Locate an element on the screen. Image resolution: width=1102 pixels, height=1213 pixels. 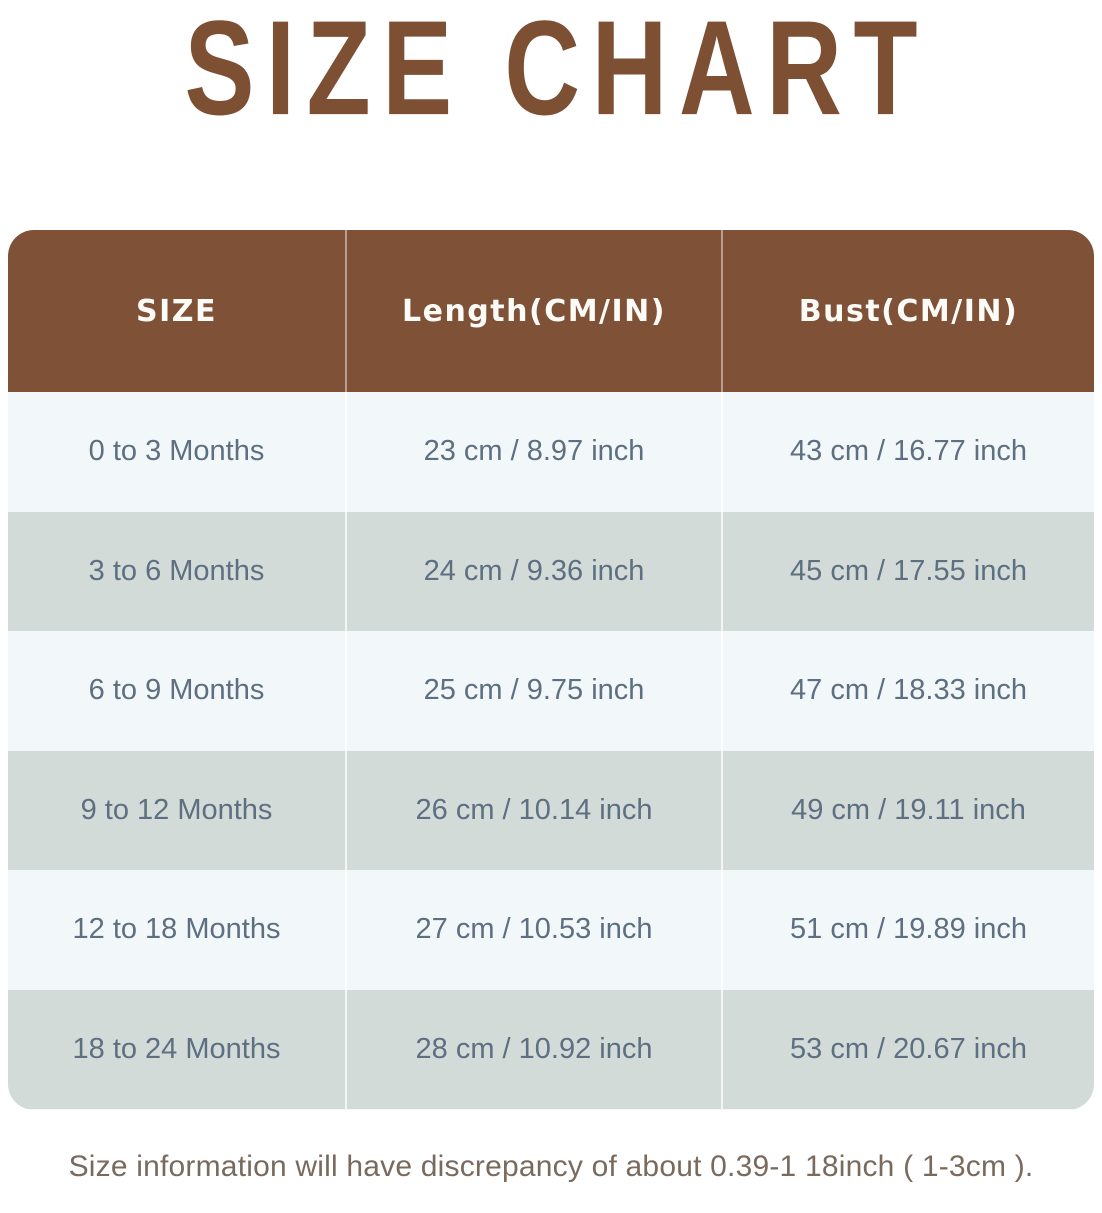
column-header-bust: Bust(CM/IN) is located at coordinates (907, 311).